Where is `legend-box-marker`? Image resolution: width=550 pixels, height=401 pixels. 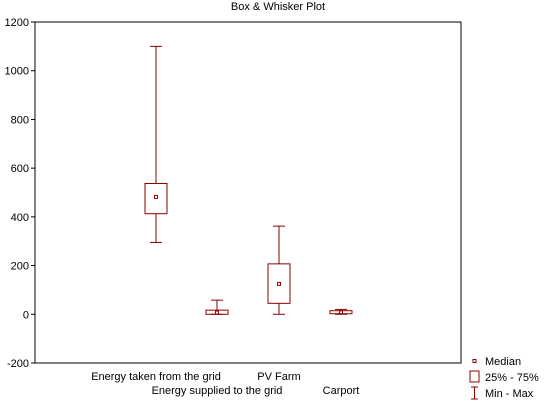 legend-box-marker is located at coordinates (474, 376).